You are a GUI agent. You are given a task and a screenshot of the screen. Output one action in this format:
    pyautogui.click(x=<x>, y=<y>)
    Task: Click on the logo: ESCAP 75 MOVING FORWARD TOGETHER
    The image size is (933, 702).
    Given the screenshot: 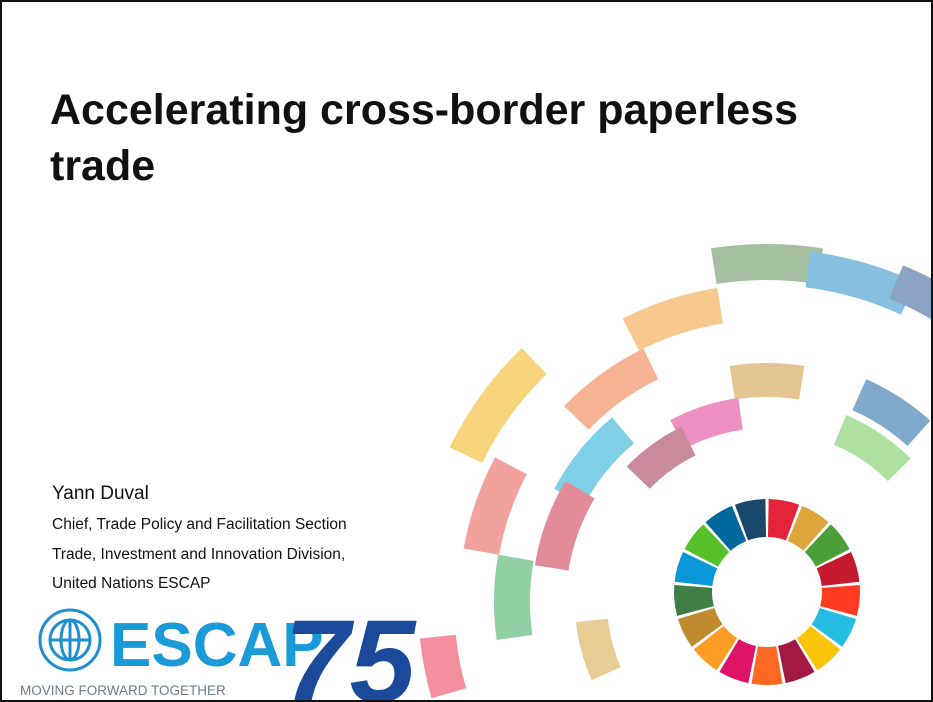 What is the action you would take?
    pyautogui.click(x=216, y=649)
    